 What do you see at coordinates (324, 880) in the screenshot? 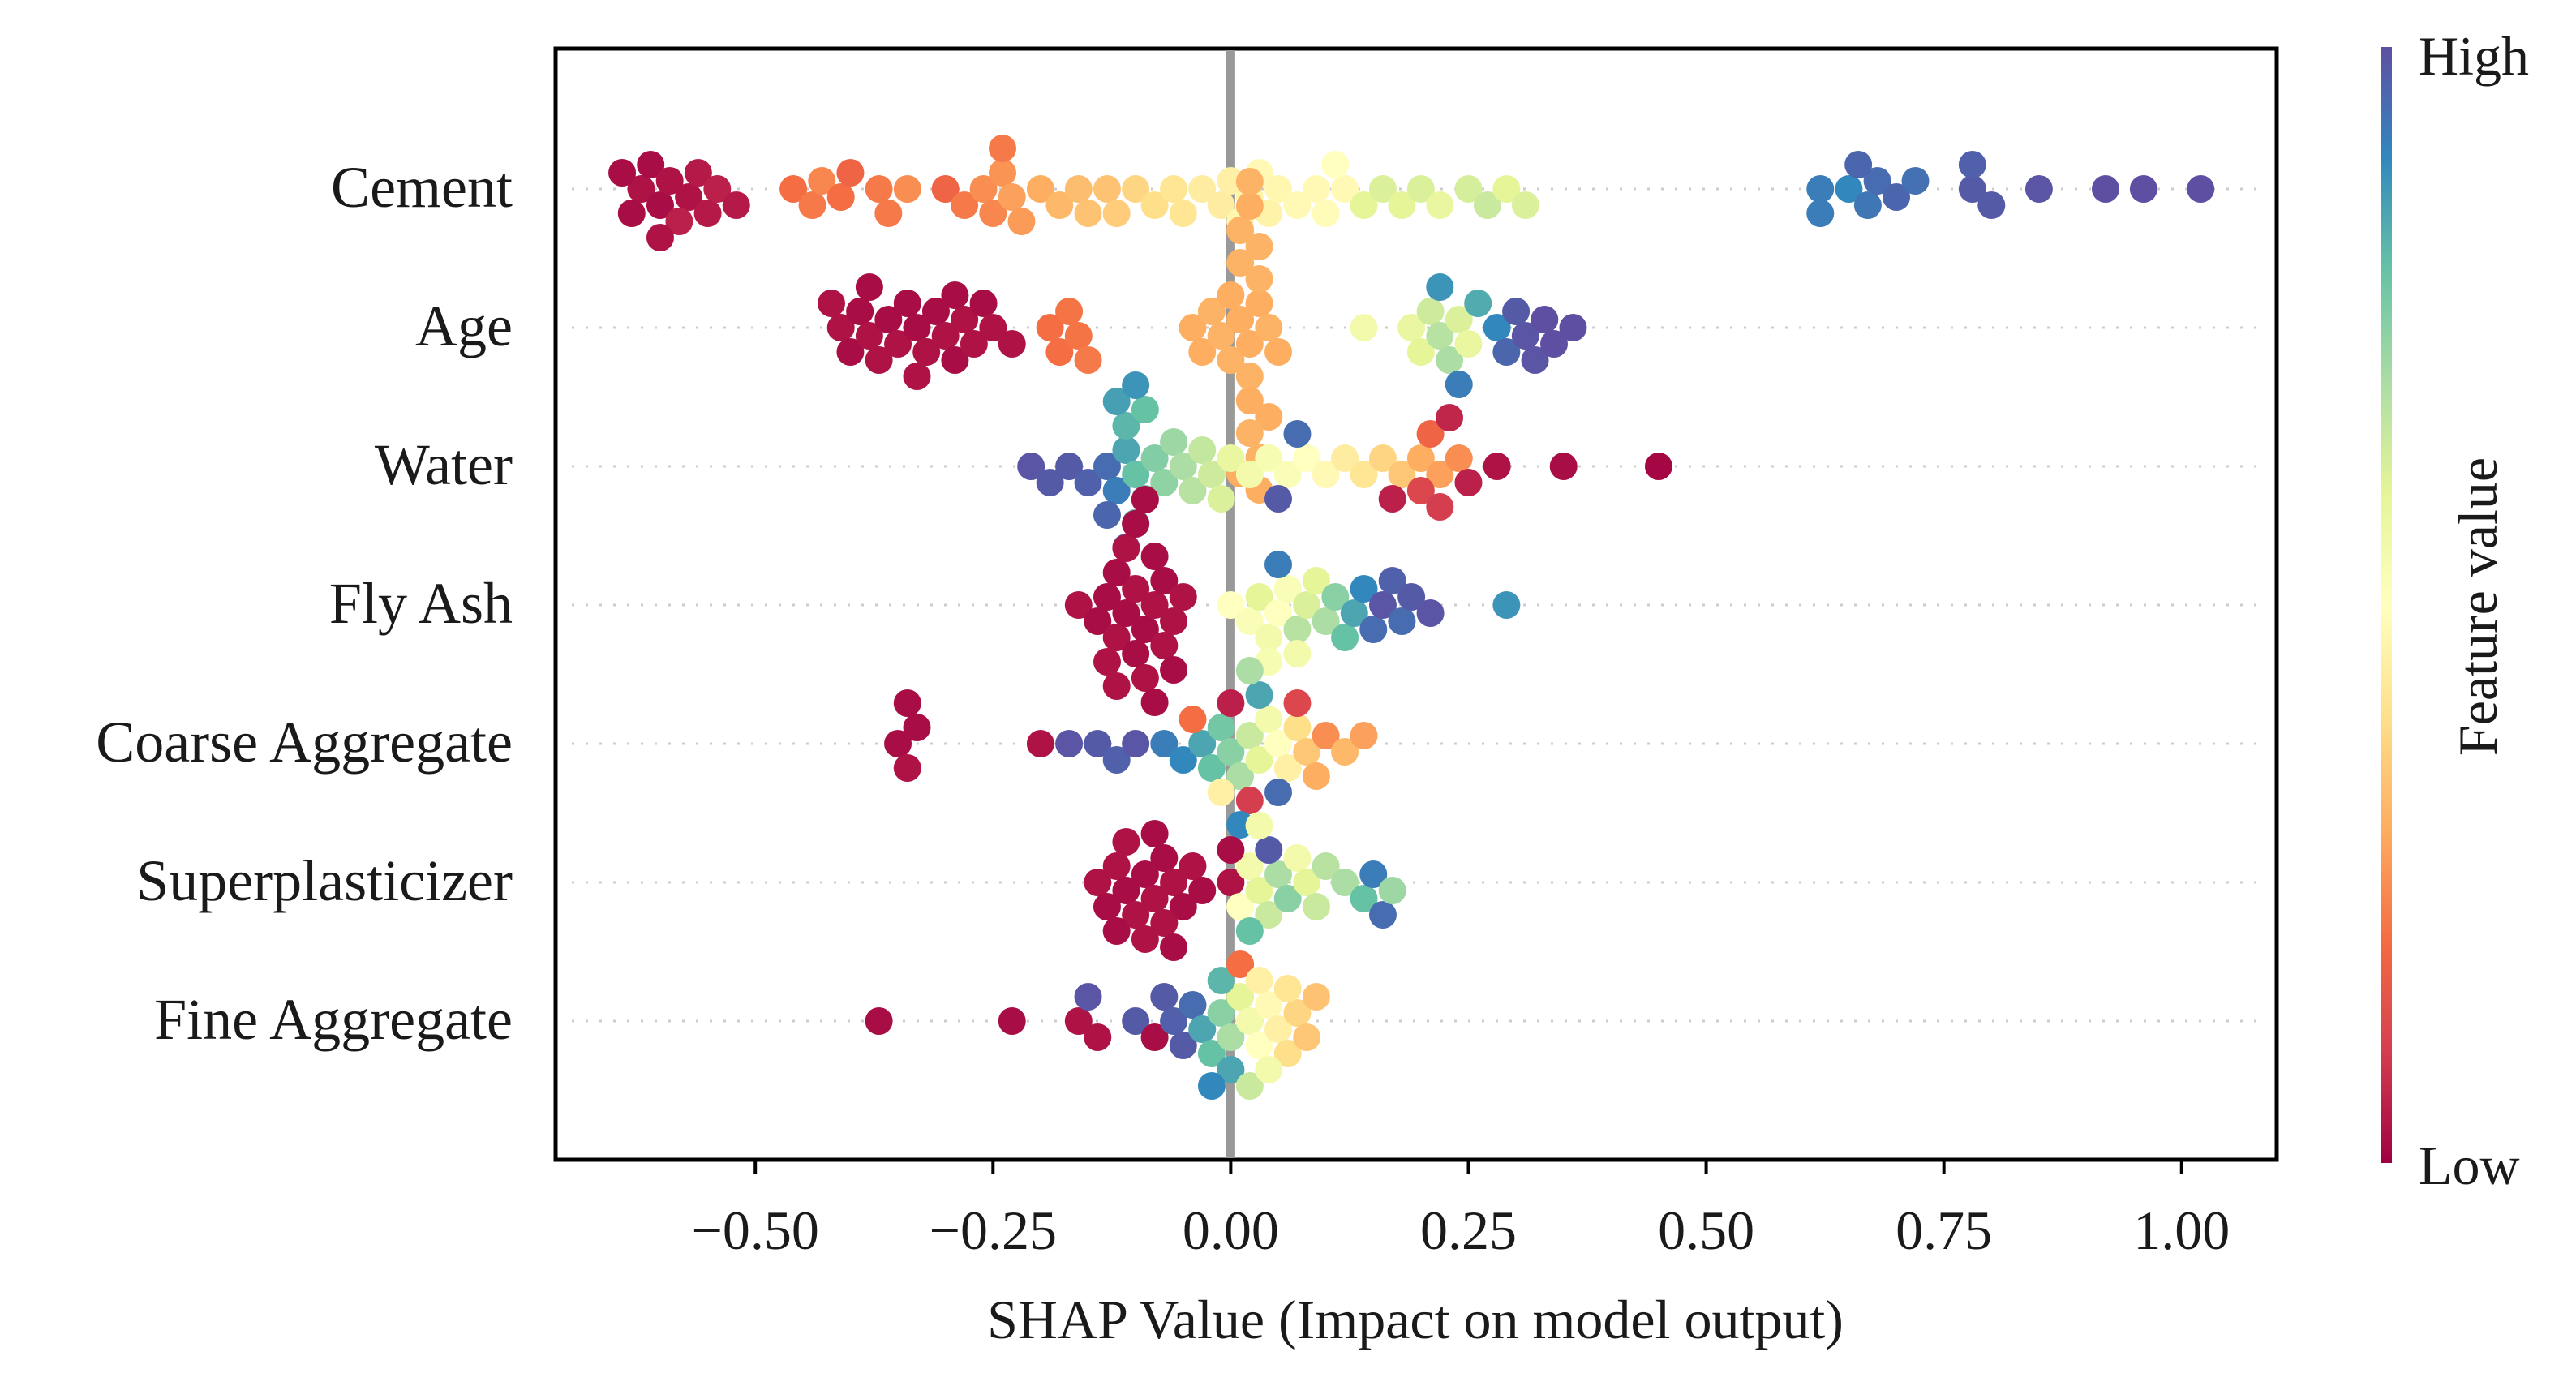
I see `feature-label: Superplasticizer` at bounding box center [324, 880].